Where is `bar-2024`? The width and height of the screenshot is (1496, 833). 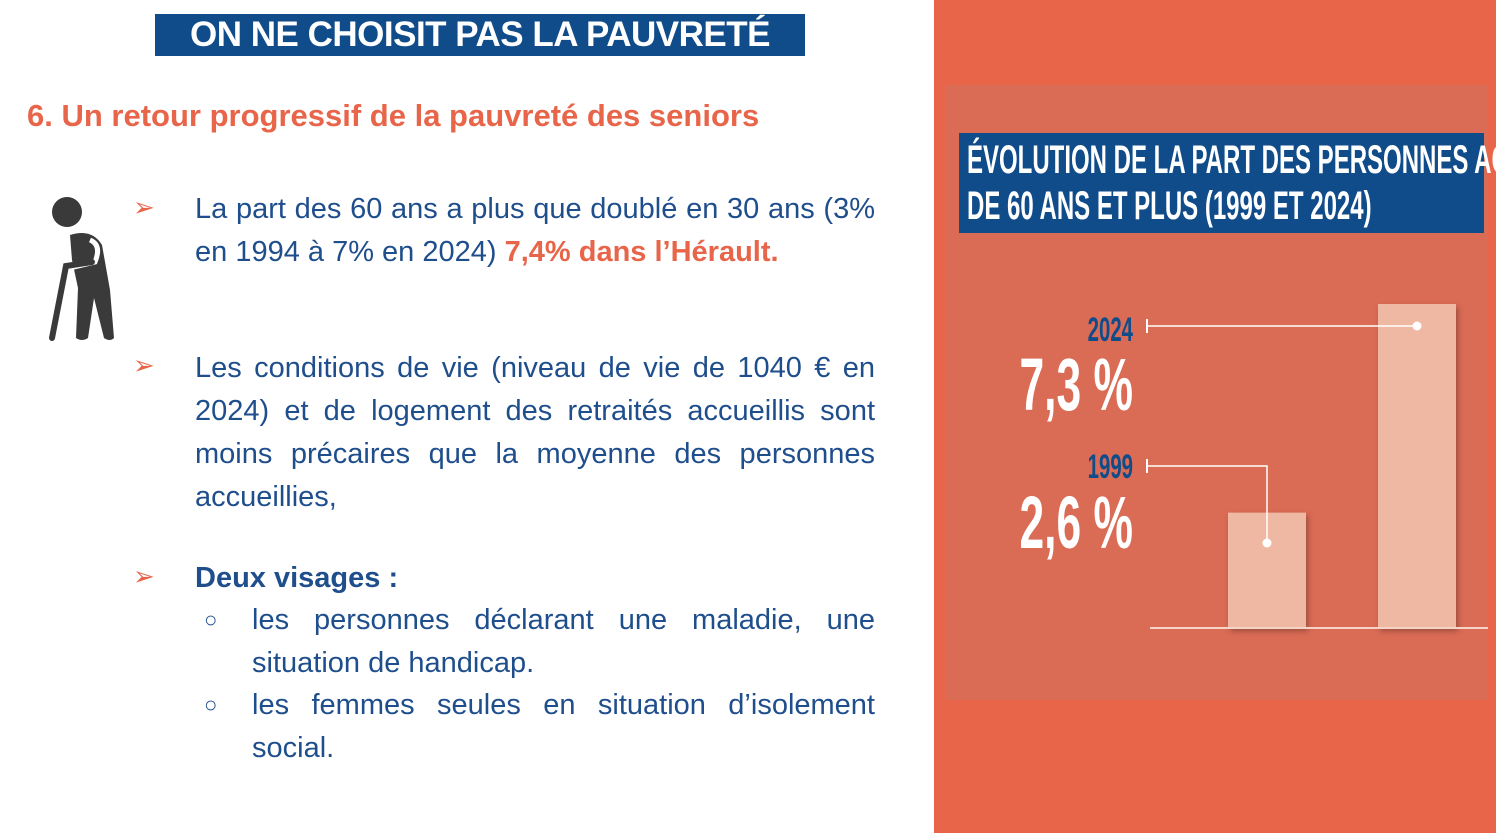 bar-2024 is located at coordinates (1417, 466).